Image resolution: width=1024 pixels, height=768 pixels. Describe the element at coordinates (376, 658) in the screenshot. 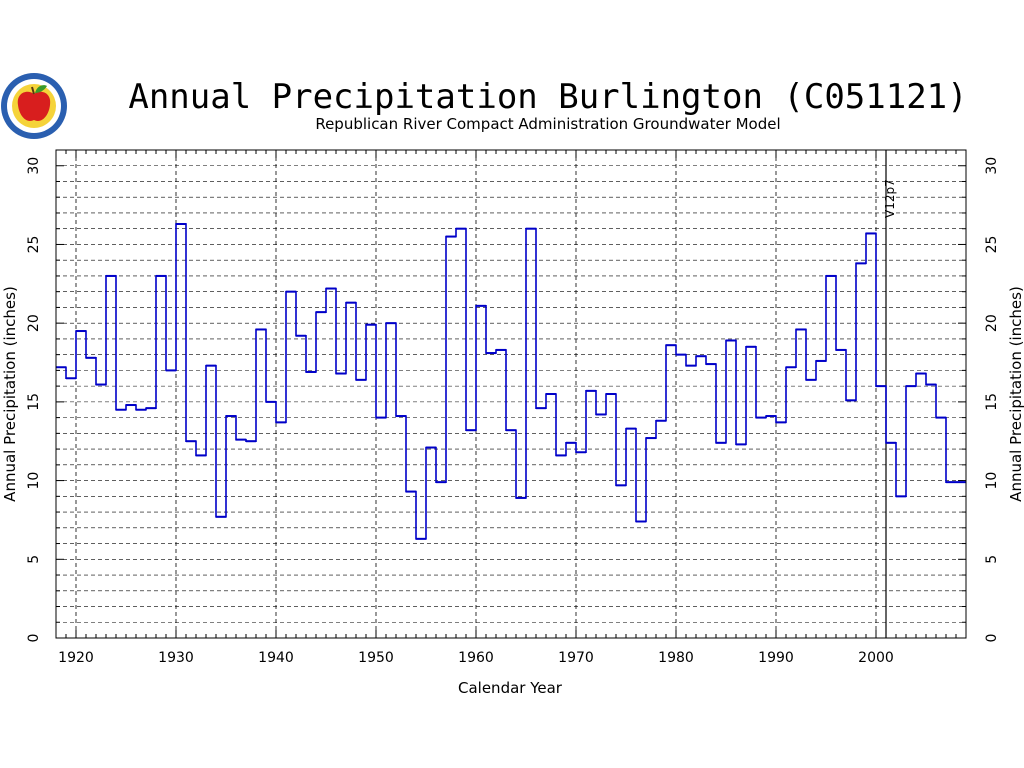

I see `x-tick-label: 1950` at that location.